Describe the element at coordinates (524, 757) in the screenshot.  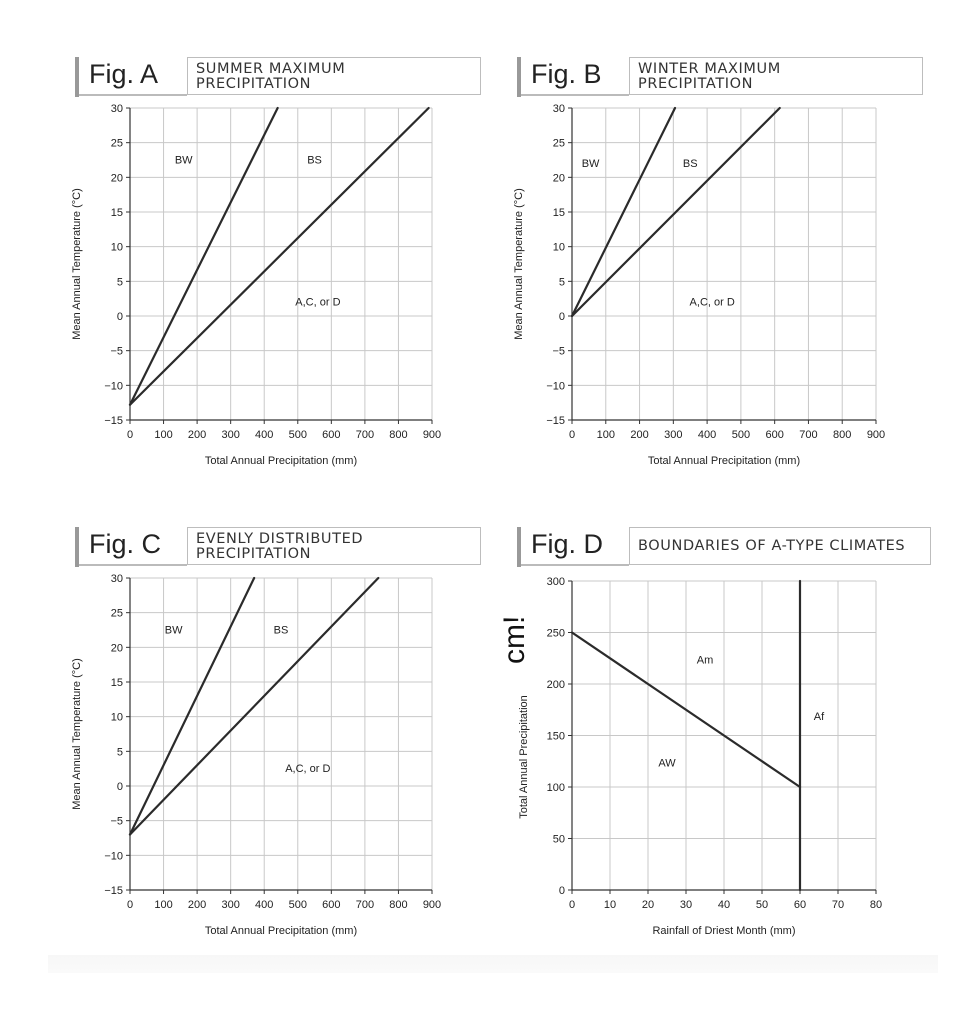
I see `y-axis-label: Total Annual Precipitation` at that location.